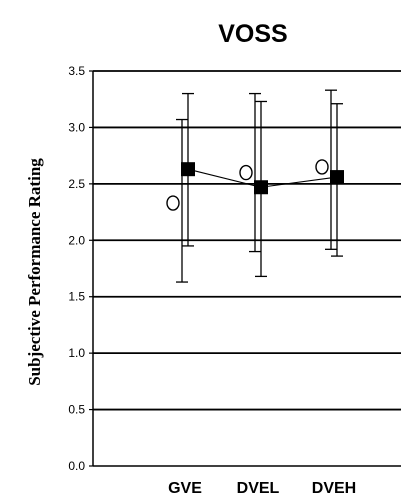 The height and width of the screenshot is (502, 401). I want to click on x-tick-label: GVE, so click(185, 488).